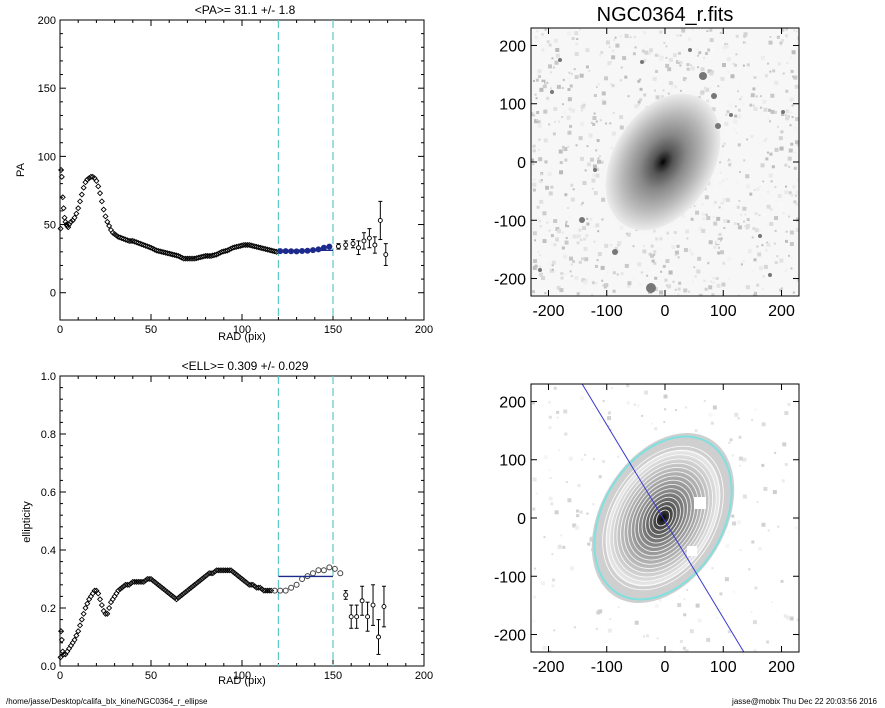 This screenshot has width=885, height=708. I want to click on ell-errorbar-point, so click(373, 605).